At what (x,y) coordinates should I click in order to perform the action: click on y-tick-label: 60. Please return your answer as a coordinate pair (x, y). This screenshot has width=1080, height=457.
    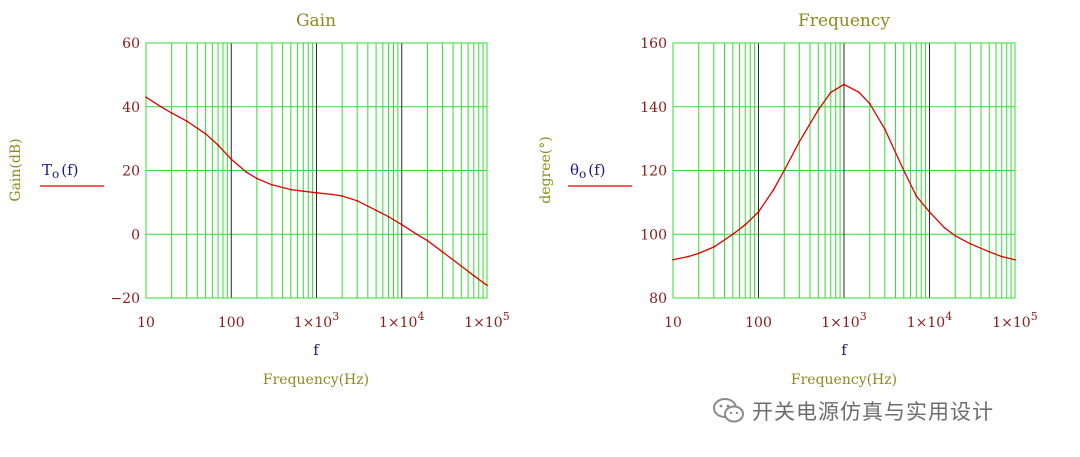
    Looking at the image, I should click on (131, 44).